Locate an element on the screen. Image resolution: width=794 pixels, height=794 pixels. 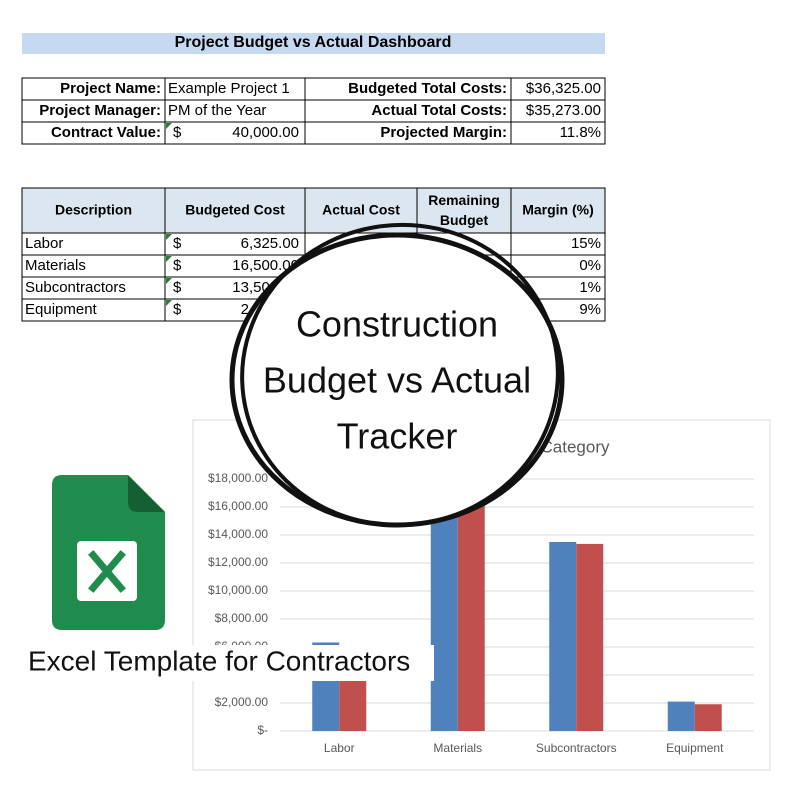
title-bar is located at coordinates (313, 43).